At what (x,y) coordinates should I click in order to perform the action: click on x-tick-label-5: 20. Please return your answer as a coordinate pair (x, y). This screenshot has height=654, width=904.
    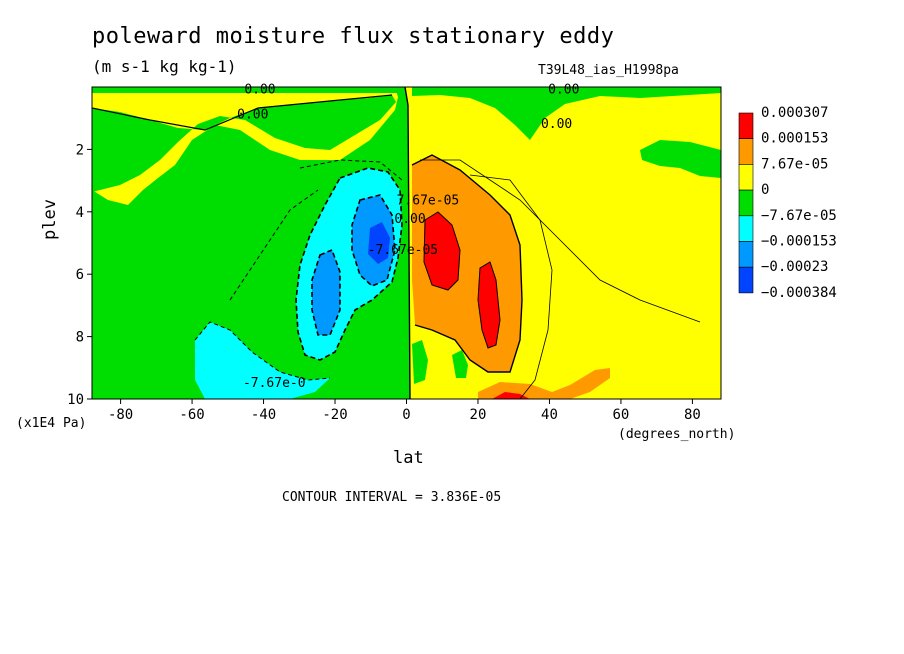
    Looking at the image, I should click on (478, 415).